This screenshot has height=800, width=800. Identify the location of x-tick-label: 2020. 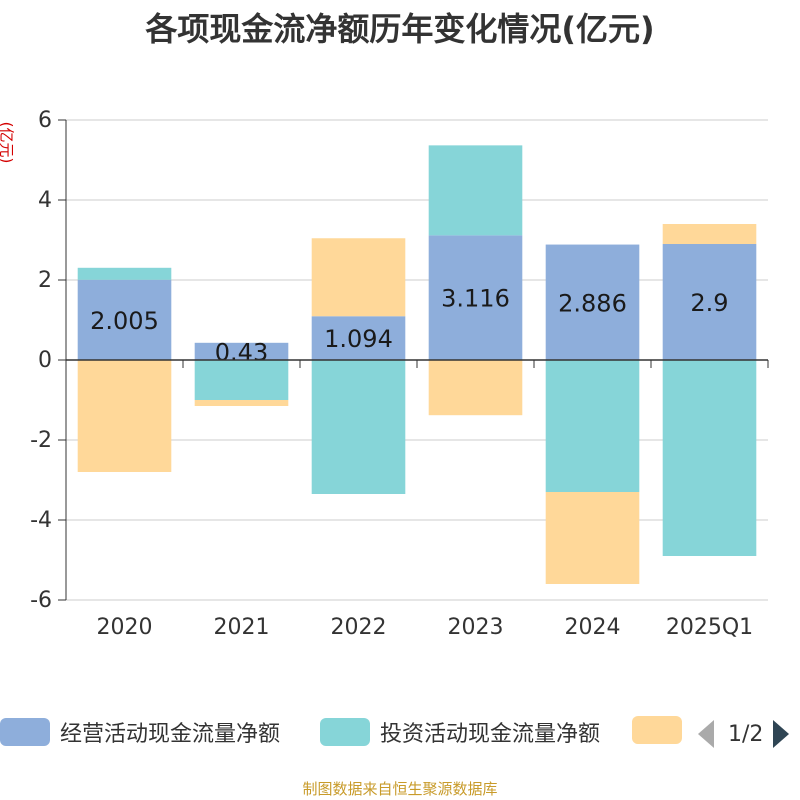
(125, 627).